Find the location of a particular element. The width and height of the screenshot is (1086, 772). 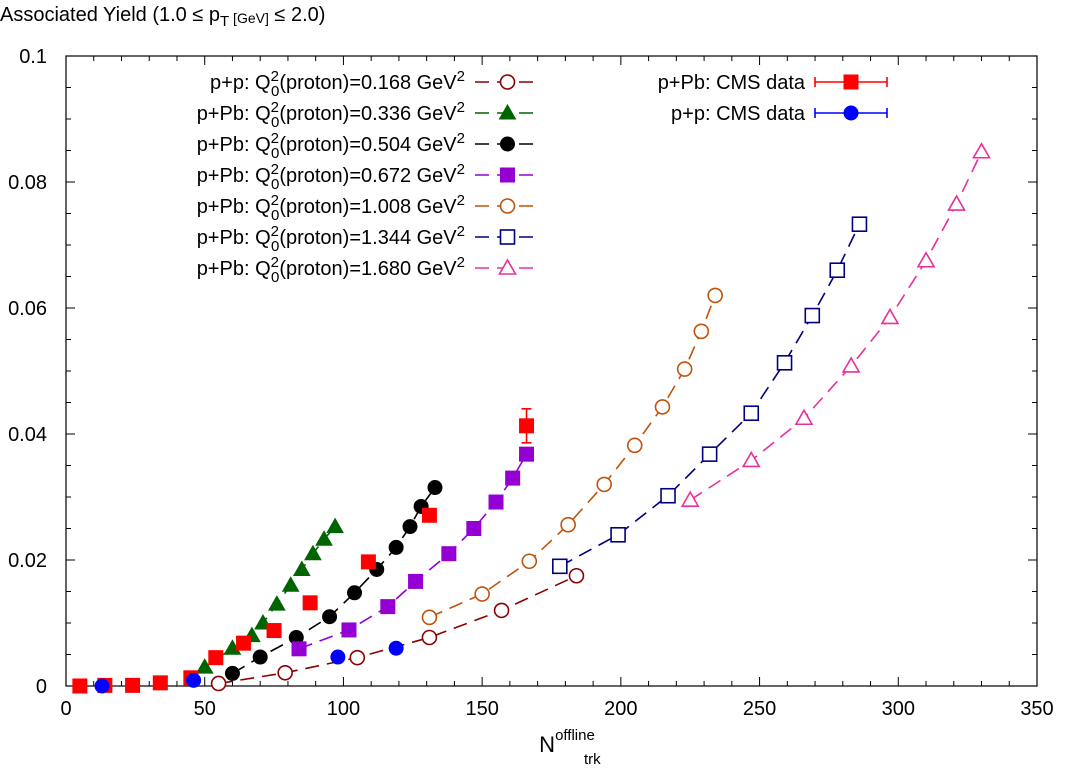

legend-label: p+p: CMS data is located at coordinates (738, 114).